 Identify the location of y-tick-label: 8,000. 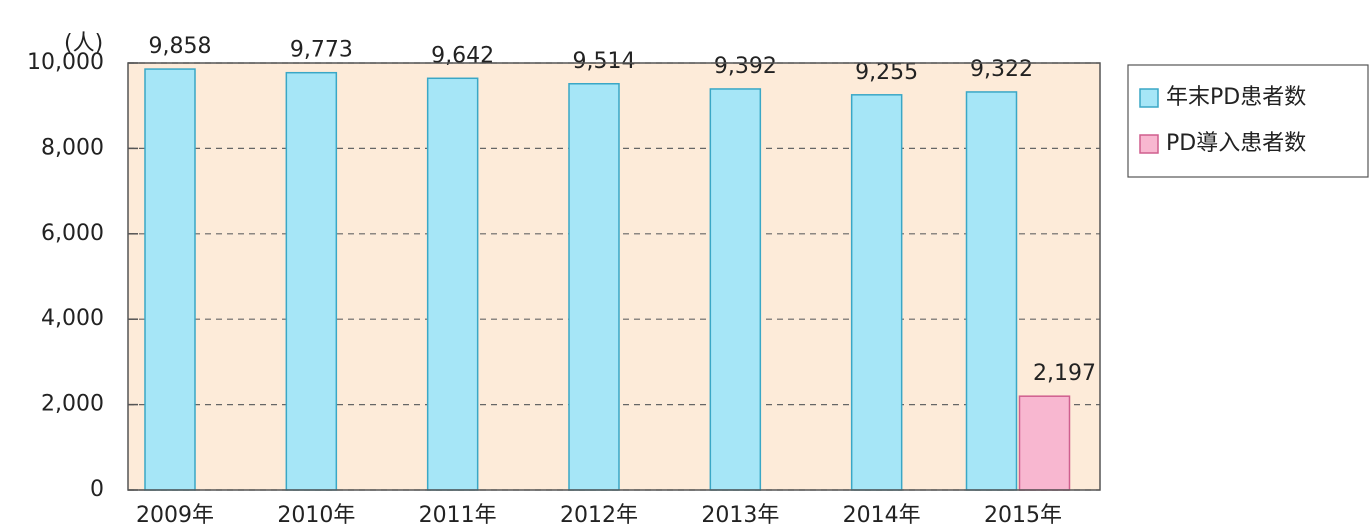
(72, 147).